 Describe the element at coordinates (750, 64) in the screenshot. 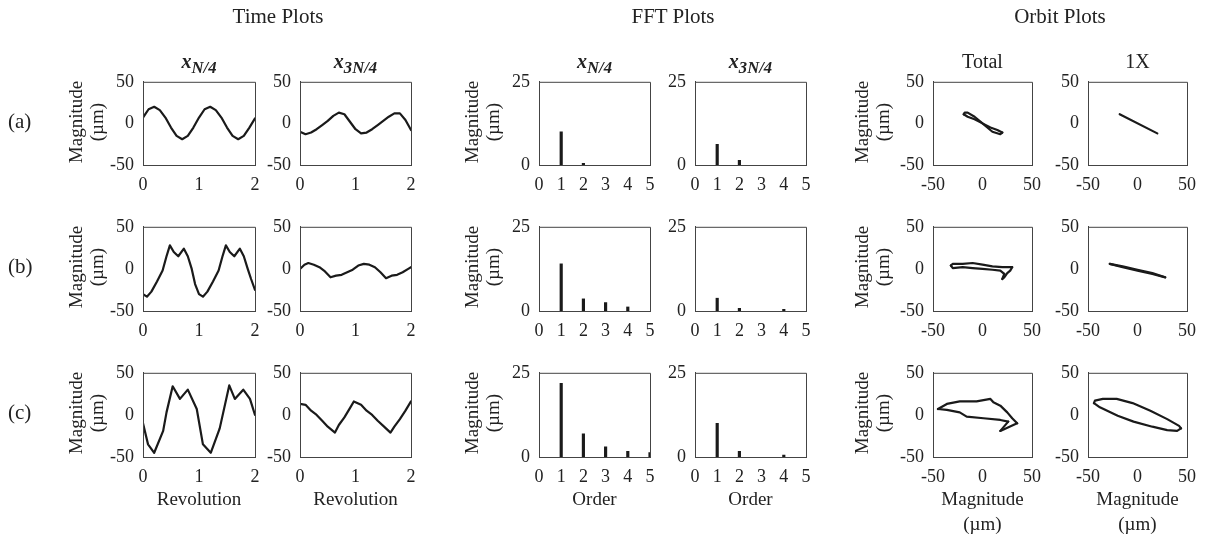

I see `chart-title: x$_{3N/4}$` at that location.